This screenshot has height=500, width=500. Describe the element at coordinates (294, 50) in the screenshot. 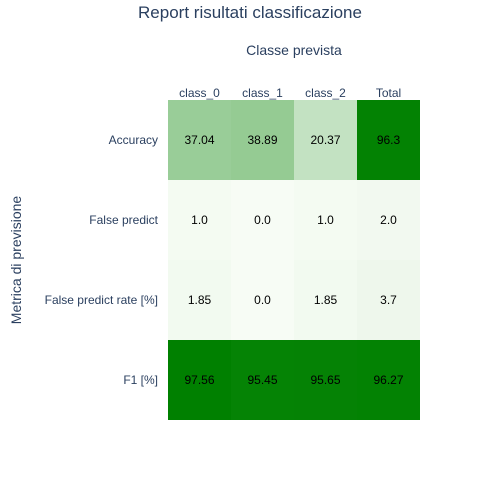

I see `x-axis-title: Classe prevista` at that location.